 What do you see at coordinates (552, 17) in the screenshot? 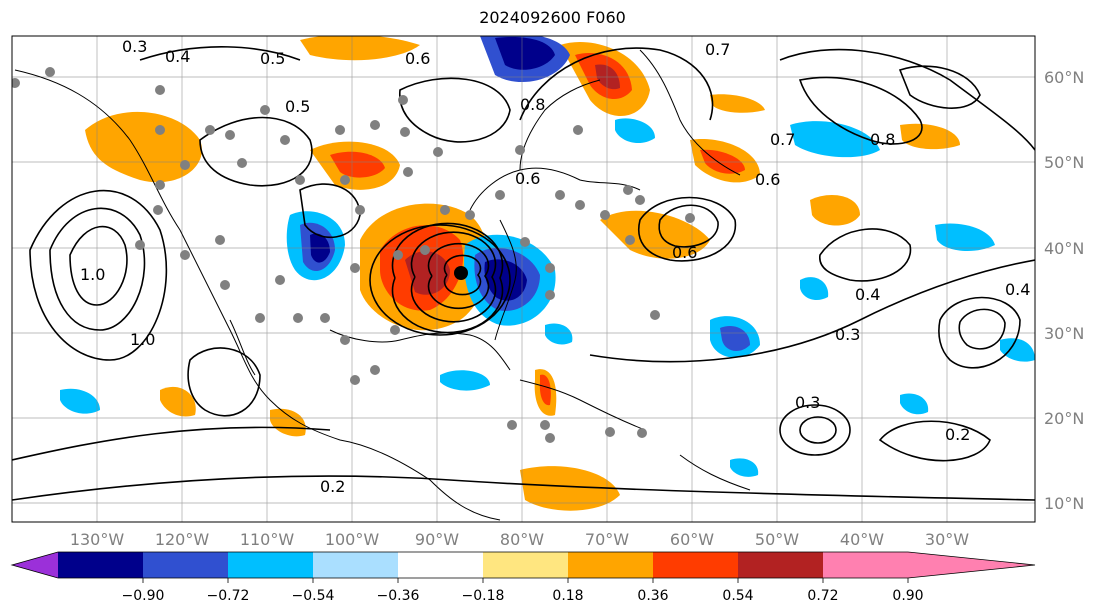
I see `map-title: 2024092600 F060` at bounding box center [552, 17].